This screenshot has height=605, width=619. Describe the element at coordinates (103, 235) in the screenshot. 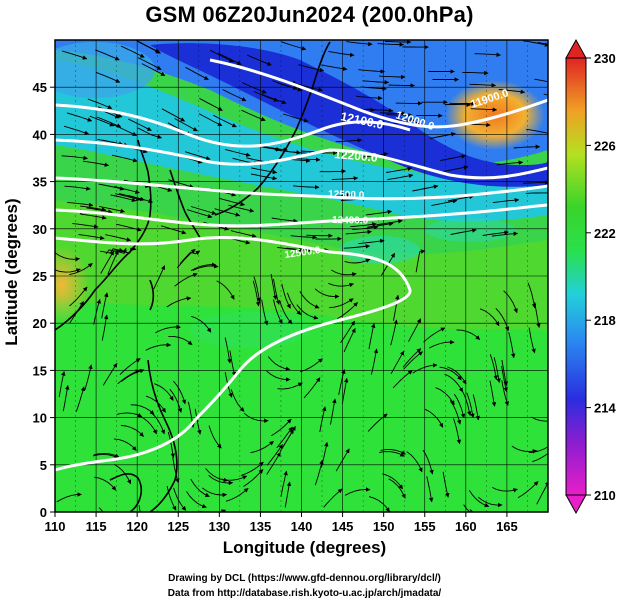

I see `coast-asia` at that location.